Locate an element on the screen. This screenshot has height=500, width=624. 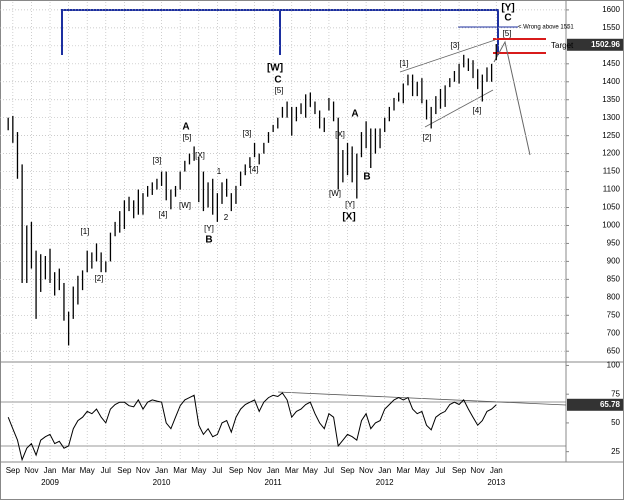
y-tick-label: 1050 is located at coordinates (611, 207).